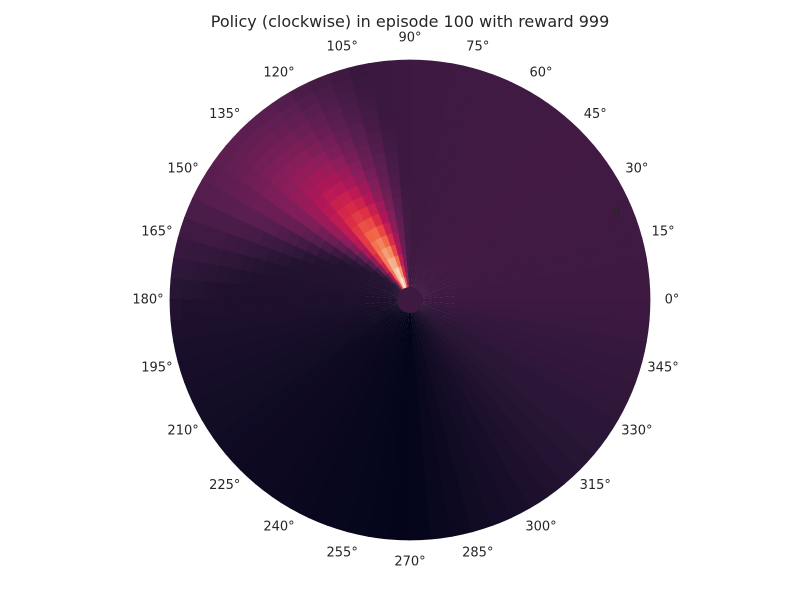 This screenshot has width=800, height=600. Describe the element at coordinates (540, 526) in the screenshot. I see `angle-tick-label: 300°` at that location.